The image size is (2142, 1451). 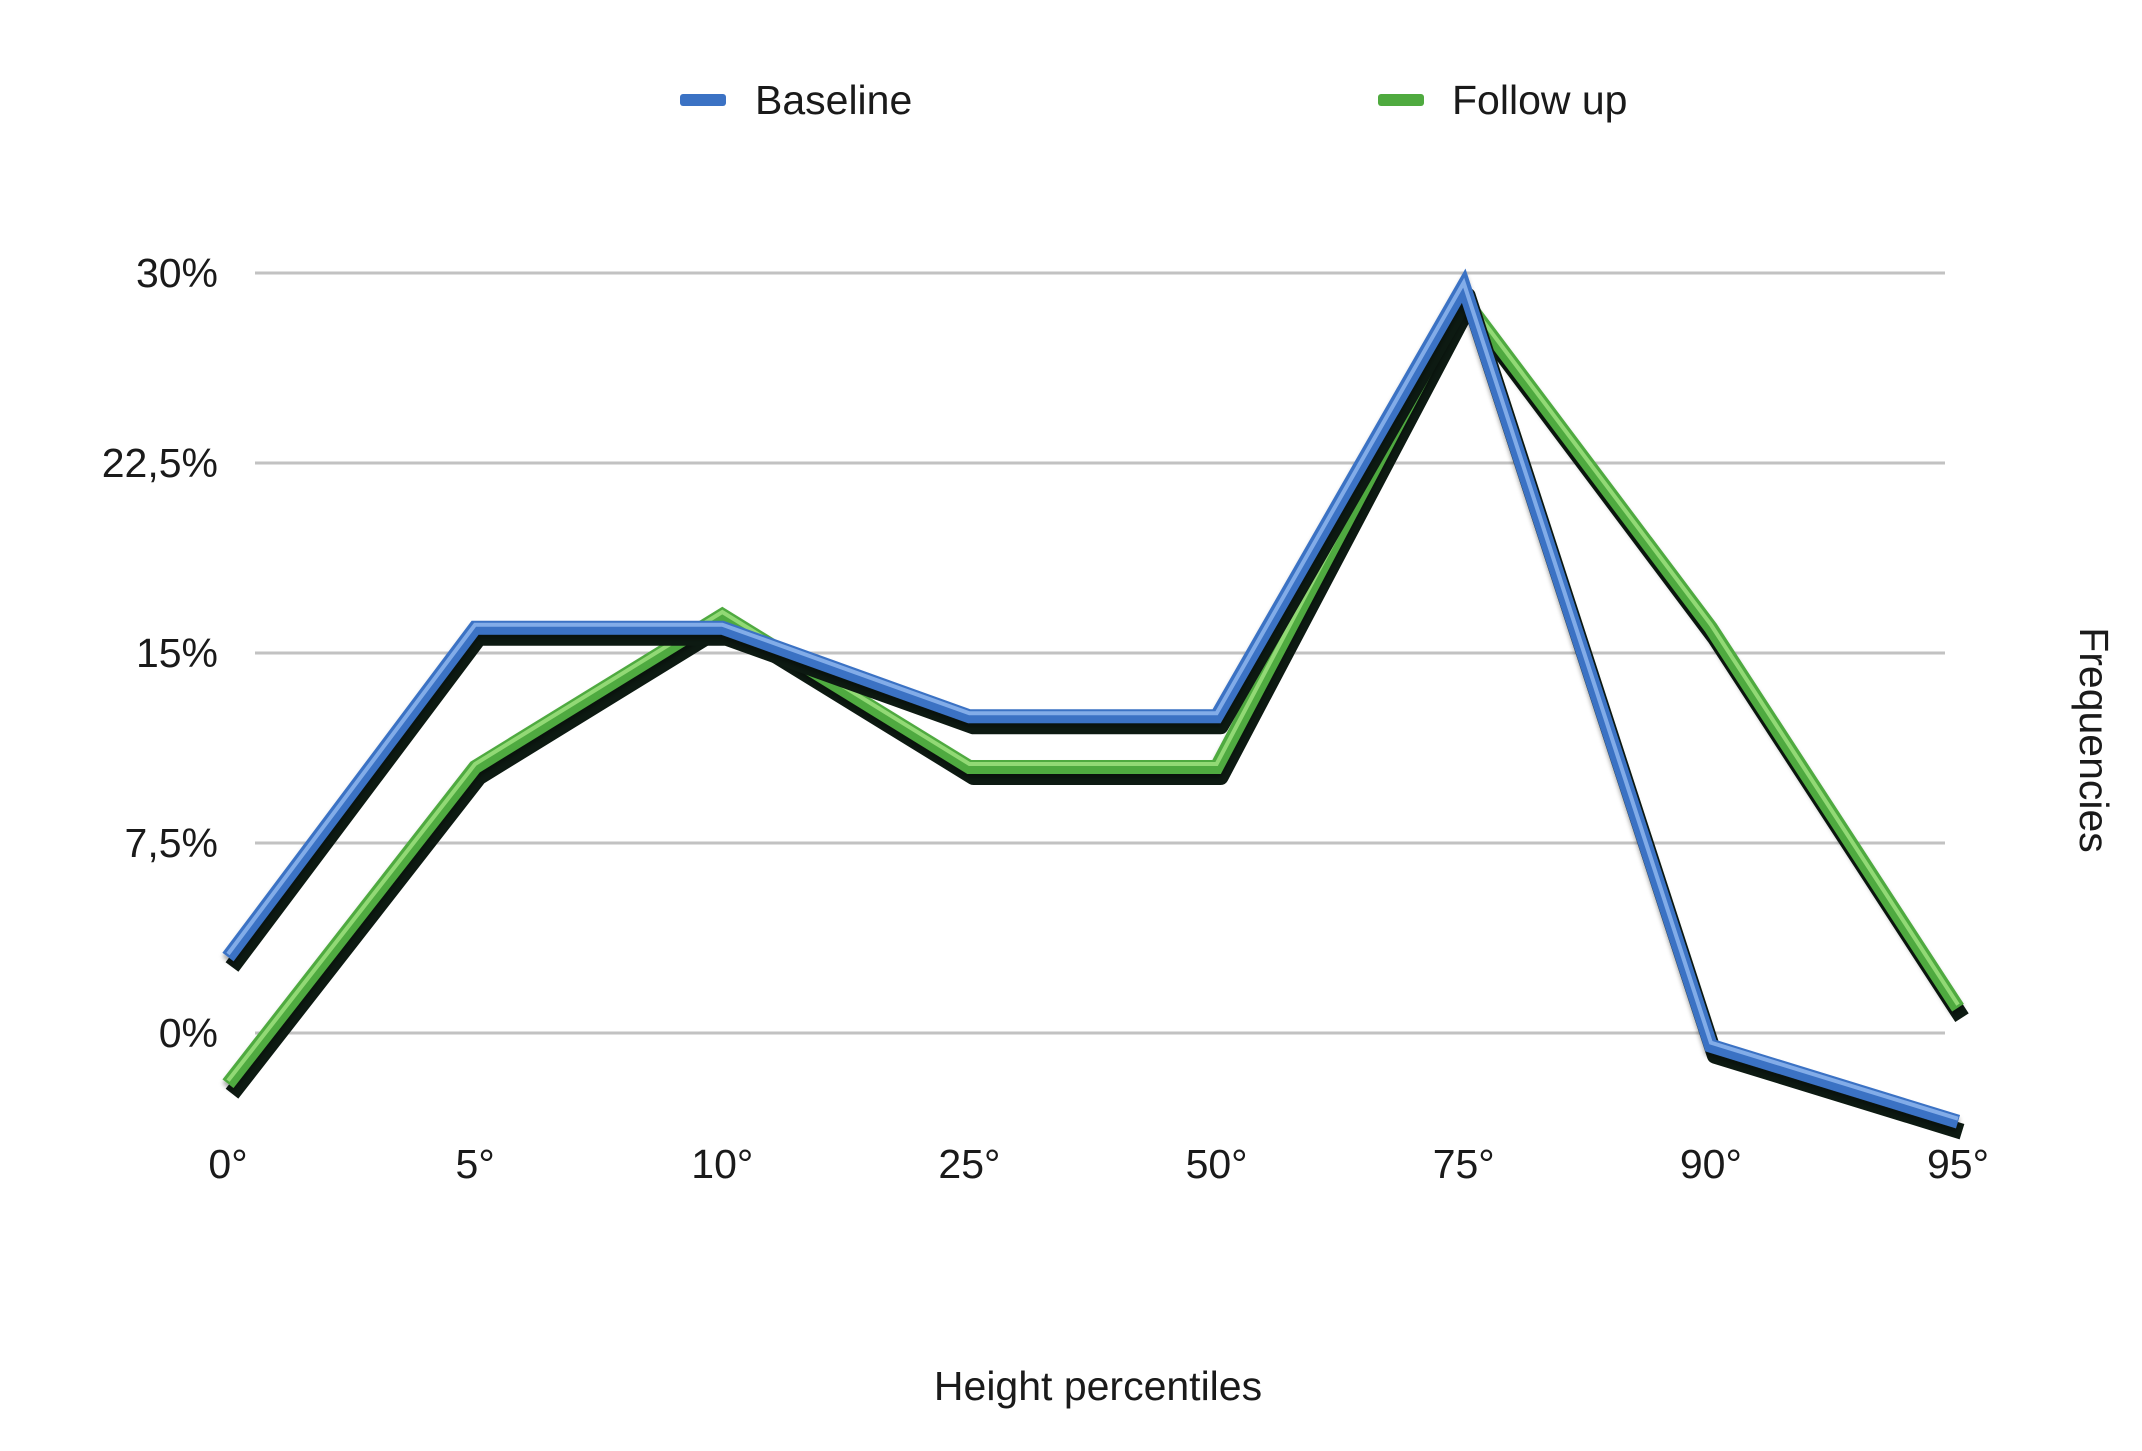 What do you see at coordinates (1711, 1164) in the screenshot?
I see `x-tick-label: 90°` at bounding box center [1711, 1164].